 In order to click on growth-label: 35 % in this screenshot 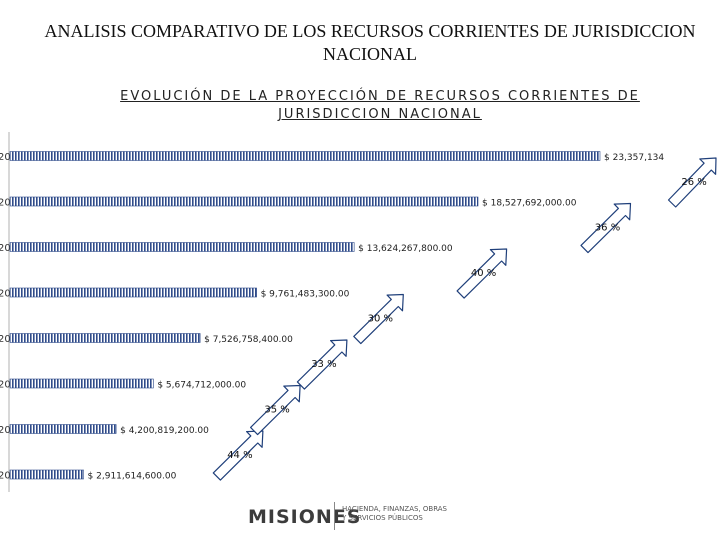, I will do `click(276, 409)`.